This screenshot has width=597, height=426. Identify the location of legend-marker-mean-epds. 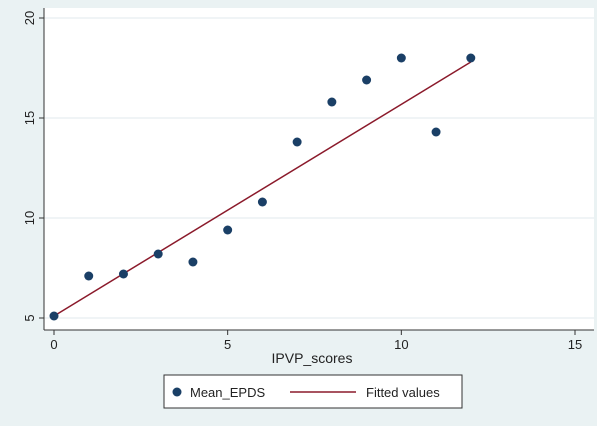
(177, 392).